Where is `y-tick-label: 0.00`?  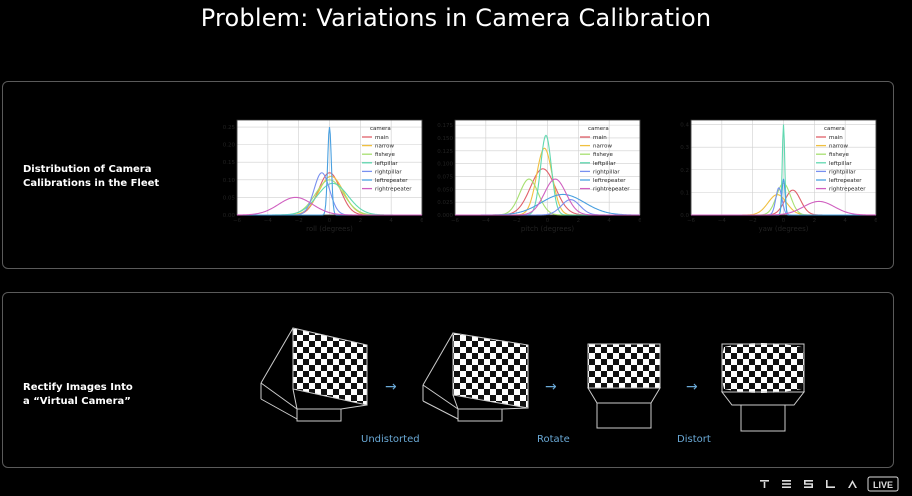
y-tick-label: 0.00 is located at coordinates (229, 216).